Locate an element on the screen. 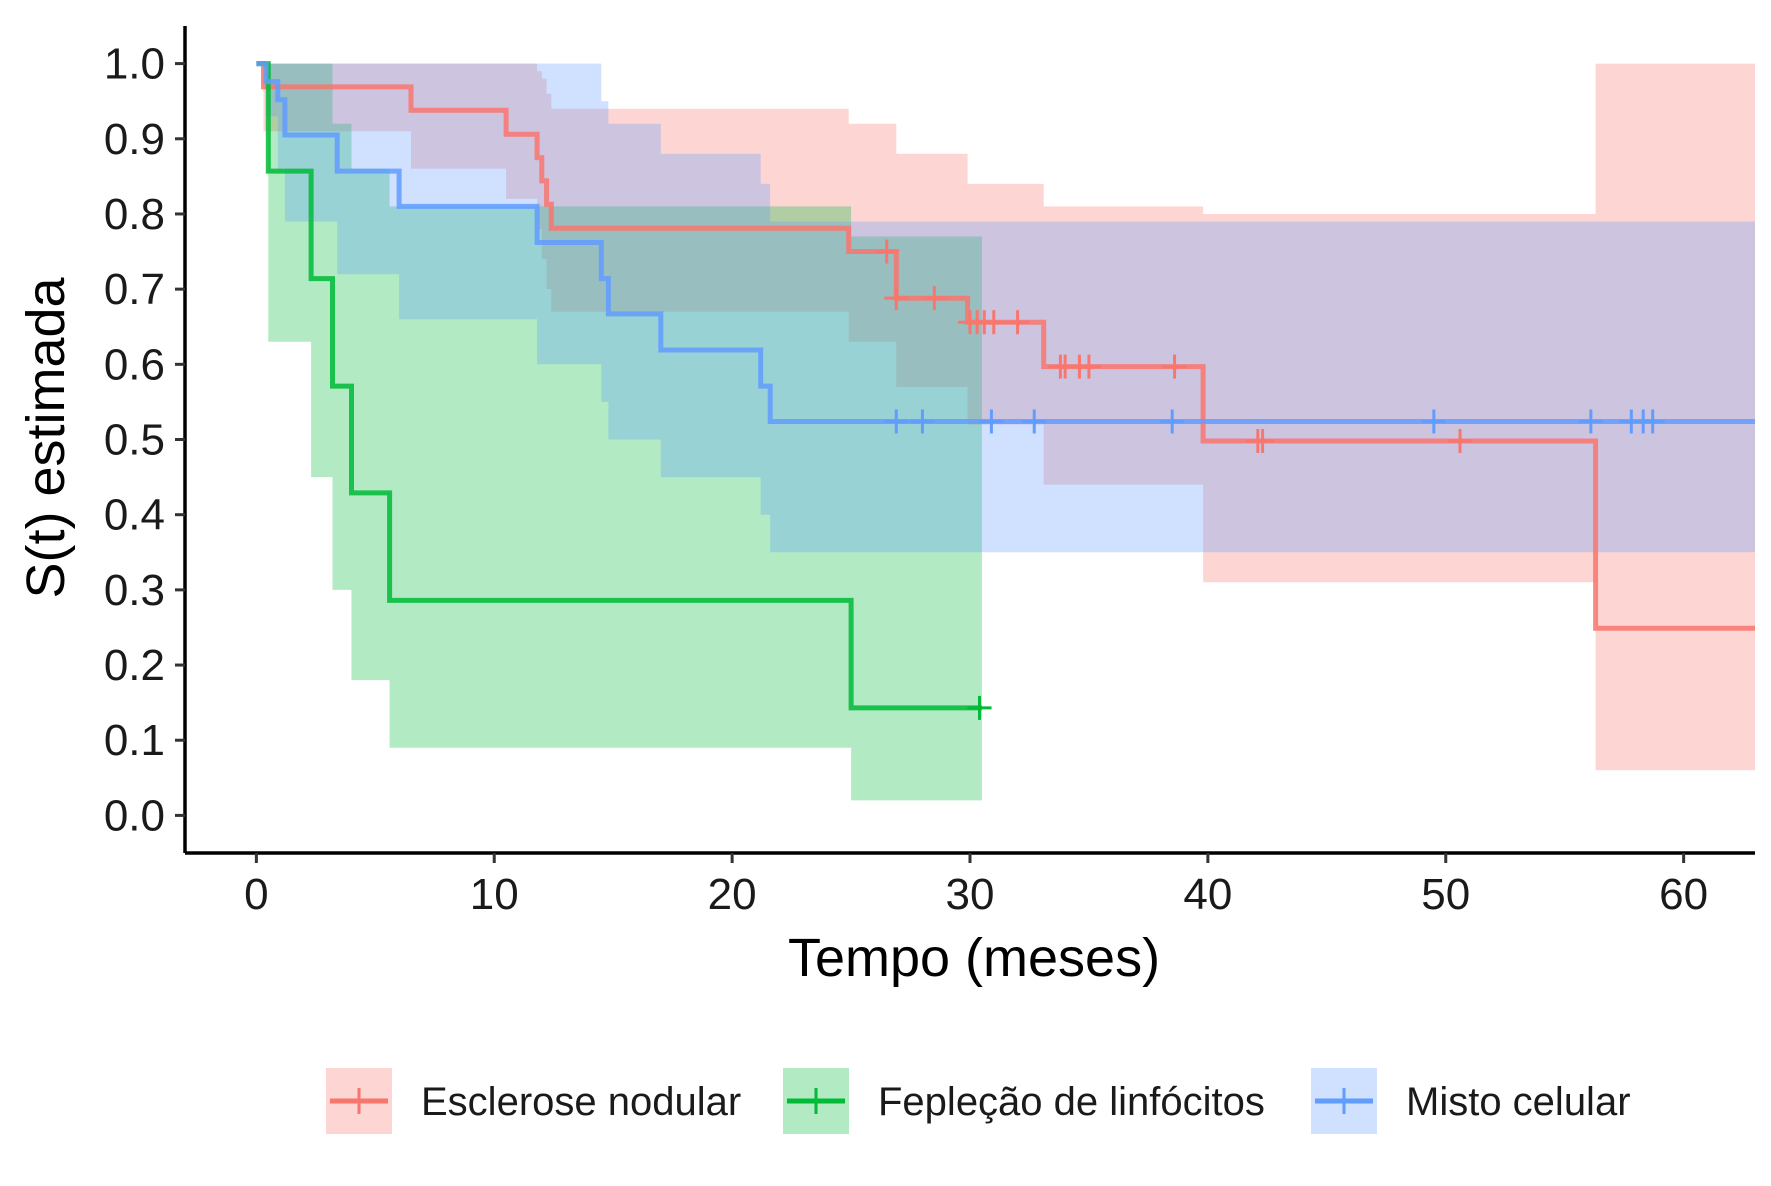 This screenshot has width=1771, height=1186. x-tick-label: 60 is located at coordinates (1683, 894).